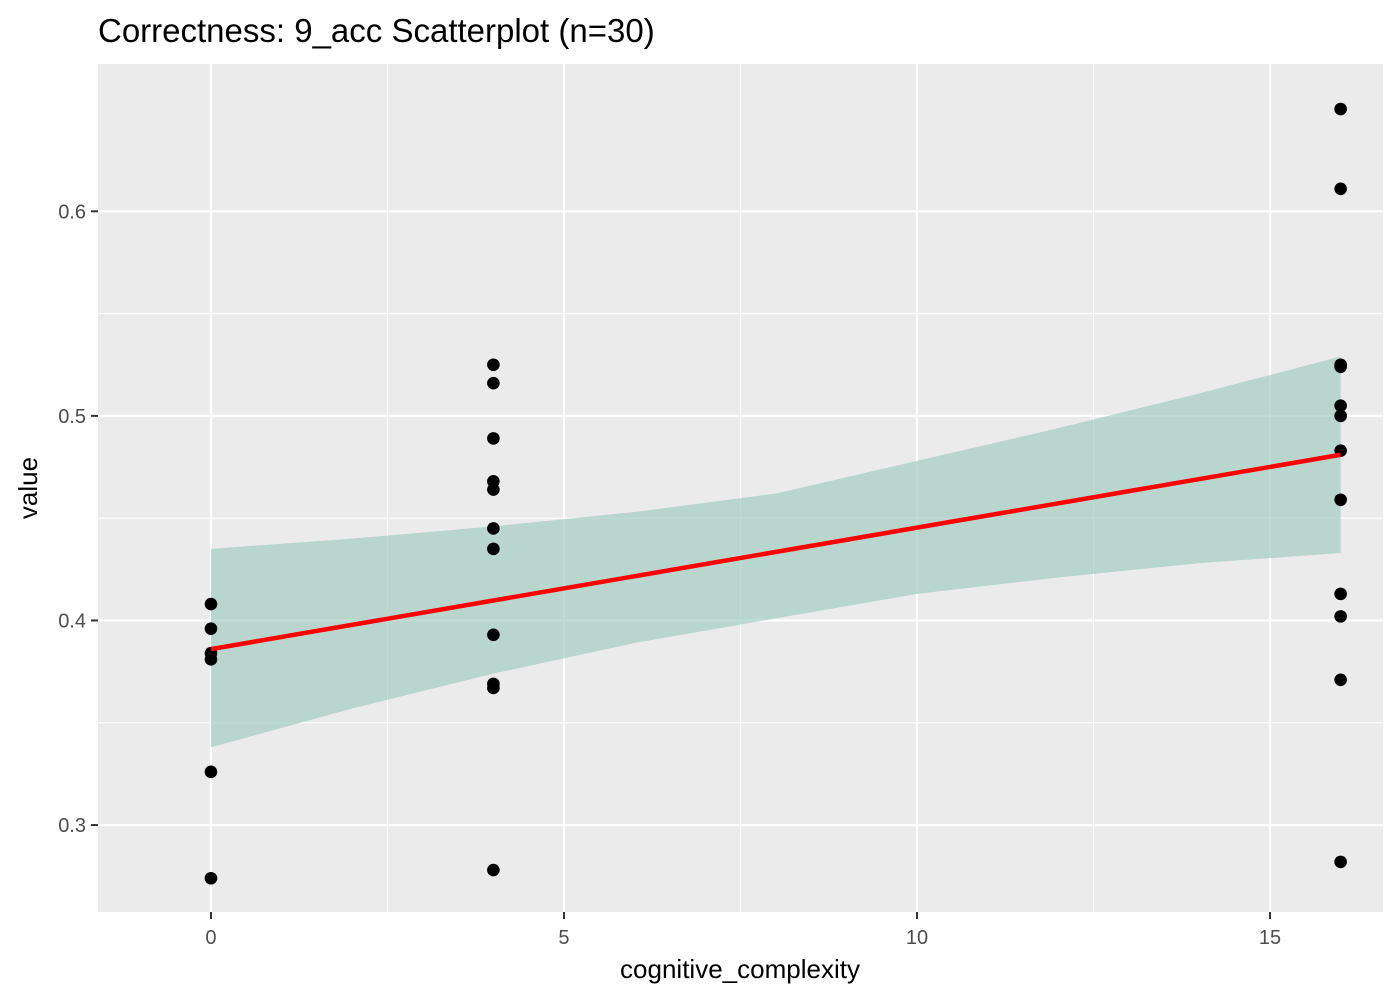  I want to click on x-axis-title: cognitive_complexity, so click(740, 969).